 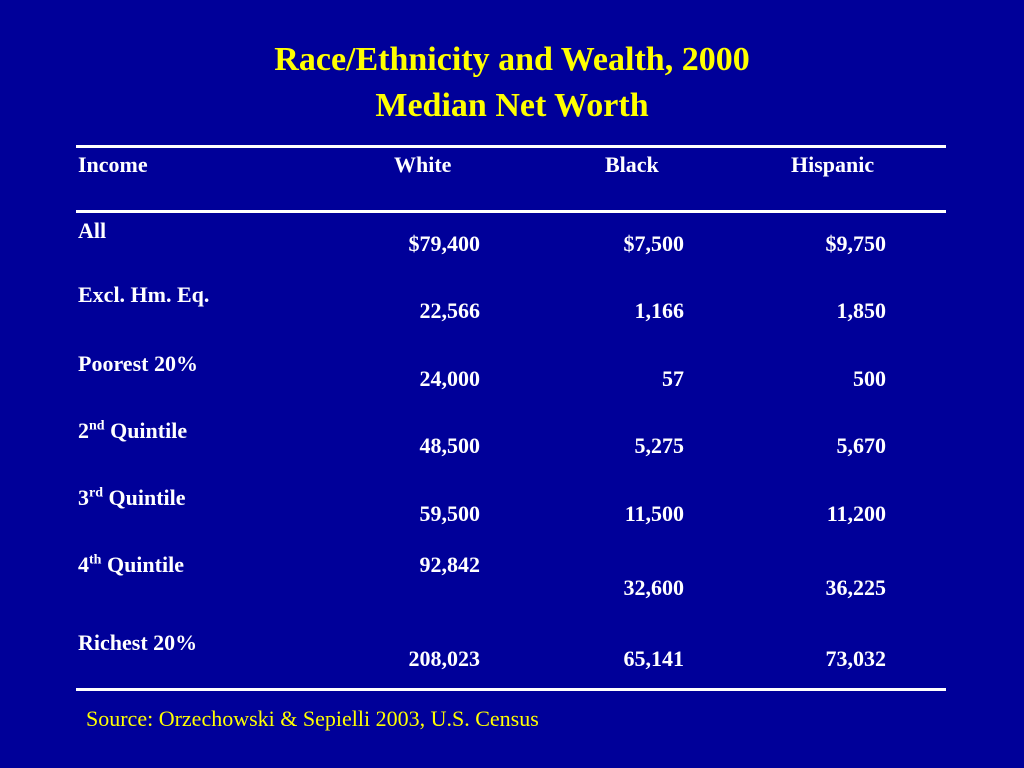 I want to click on row-label-richest-20: Richest 20%, so click(x=138, y=642).